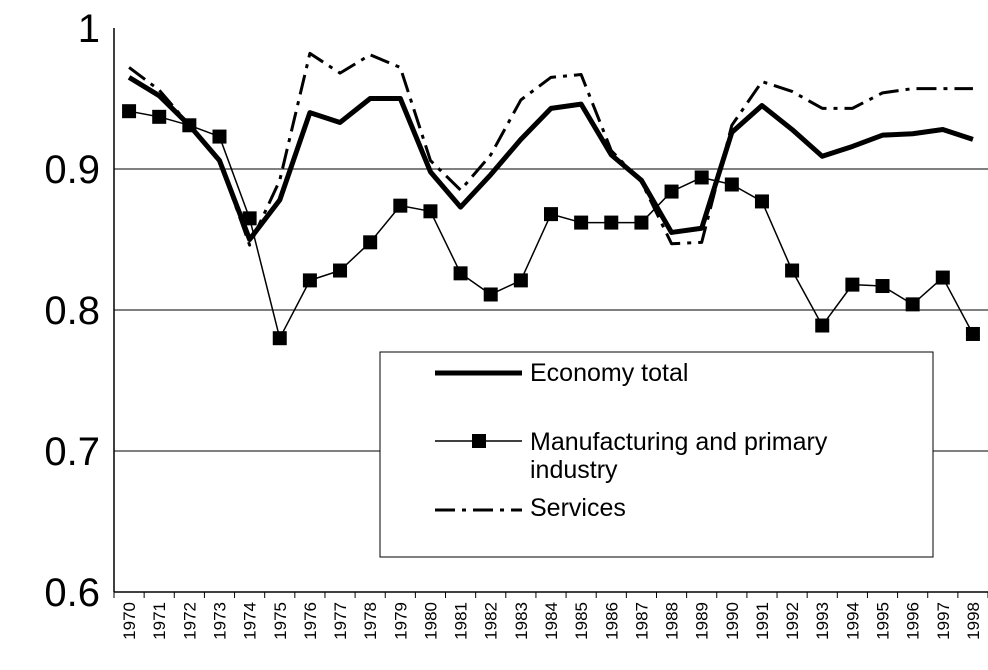 Image resolution: width=988 pixels, height=670 pixels. I want to click on y-tick-label: 0.6, so click(72, 593).